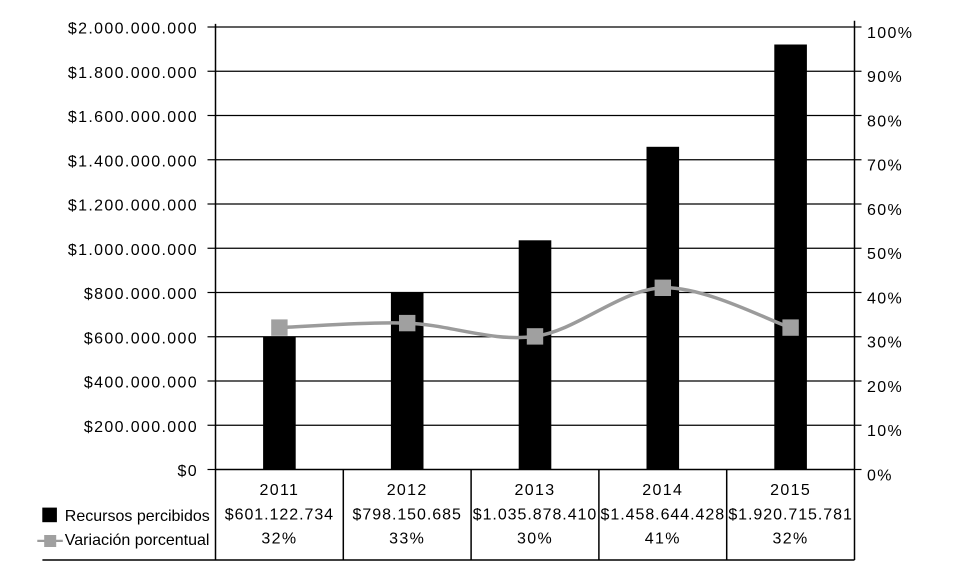  What do you see at coordinates (133, 73) in the screenshot?
I see `svg-text: $1.800.000.000` at bounding box center [133, 73].